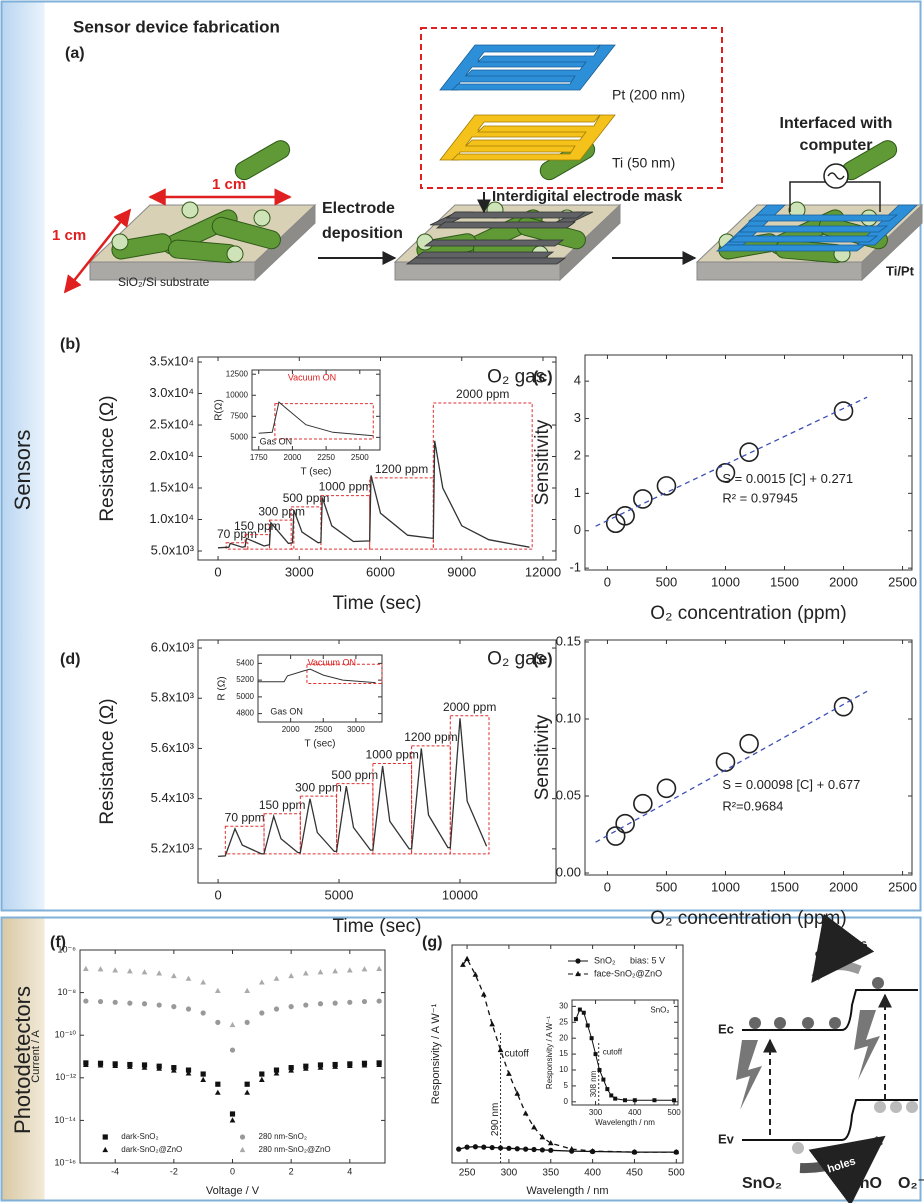 This screenshot has width=924, height=1203. Describe the element at coordinates (516, 376) in the screenshot. I see `chart-title: O₂ gas` at that location.